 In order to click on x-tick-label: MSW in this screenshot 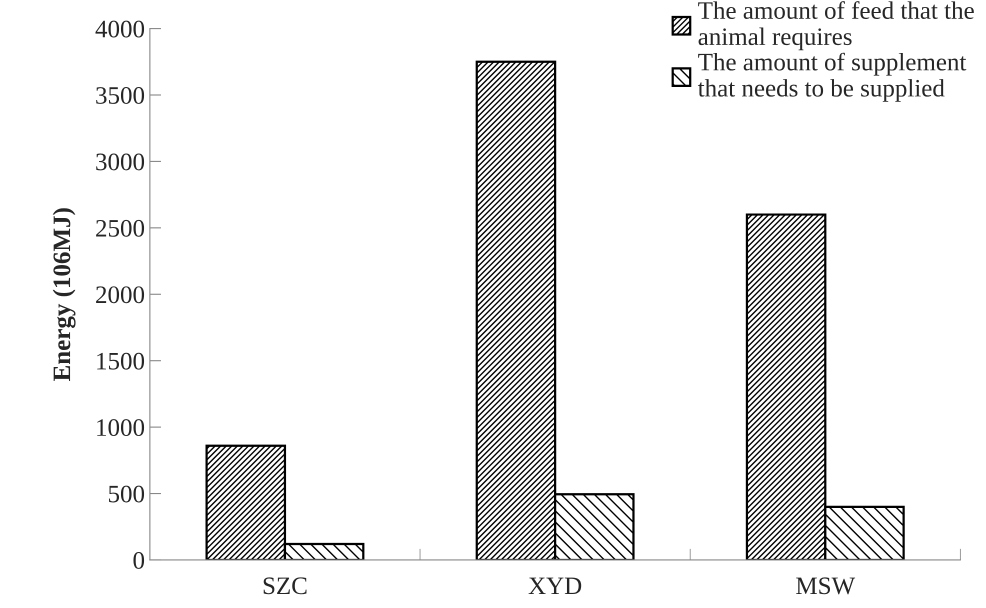, I will do `click(826, 585)`.